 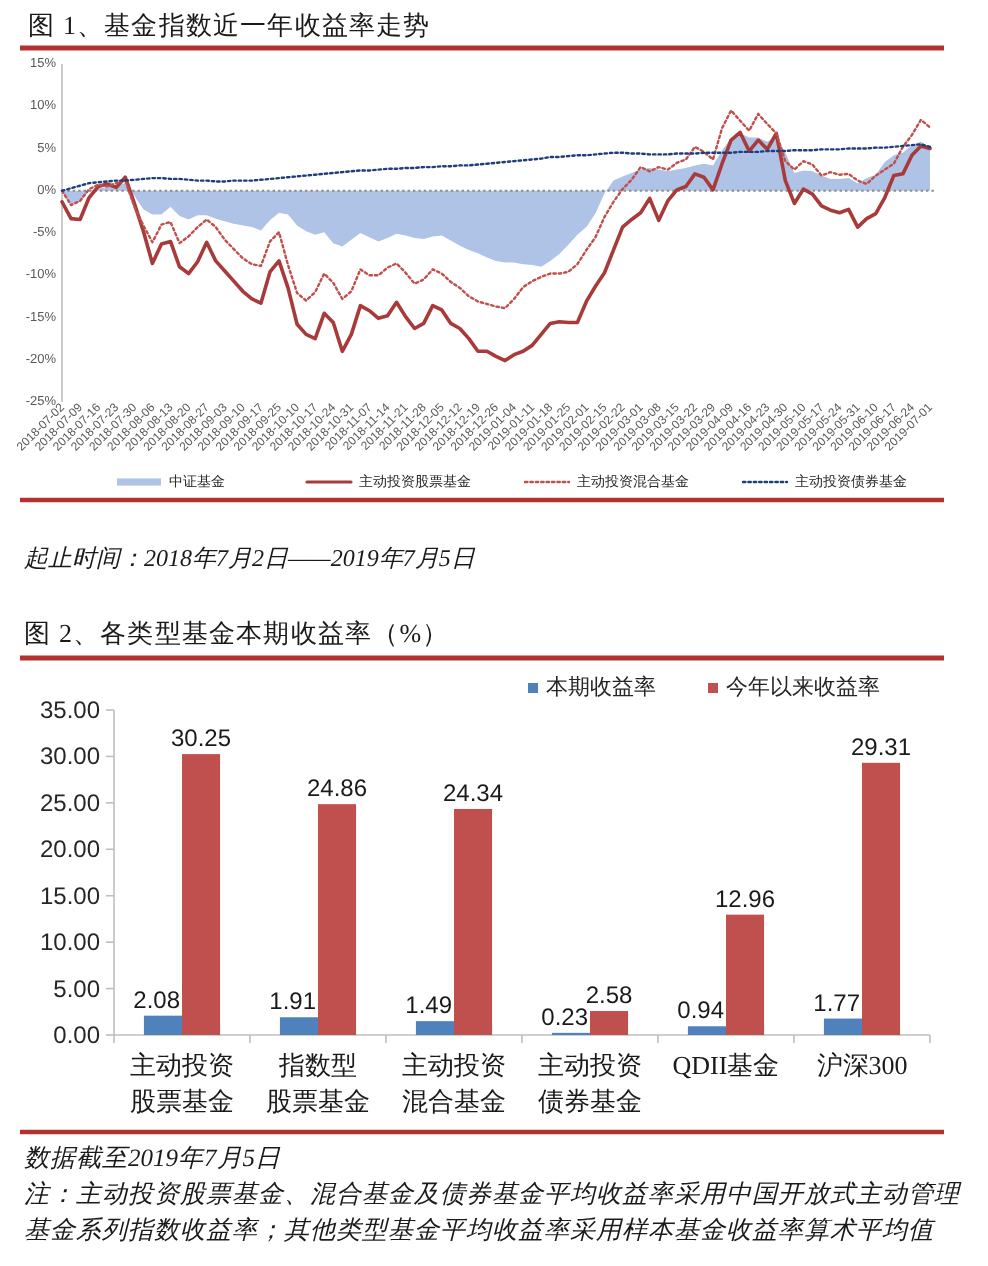 What do you see at coordinates (881, 746) in the screenshot?
I see `data-label: 29.31` at bounding box center [881, 746].